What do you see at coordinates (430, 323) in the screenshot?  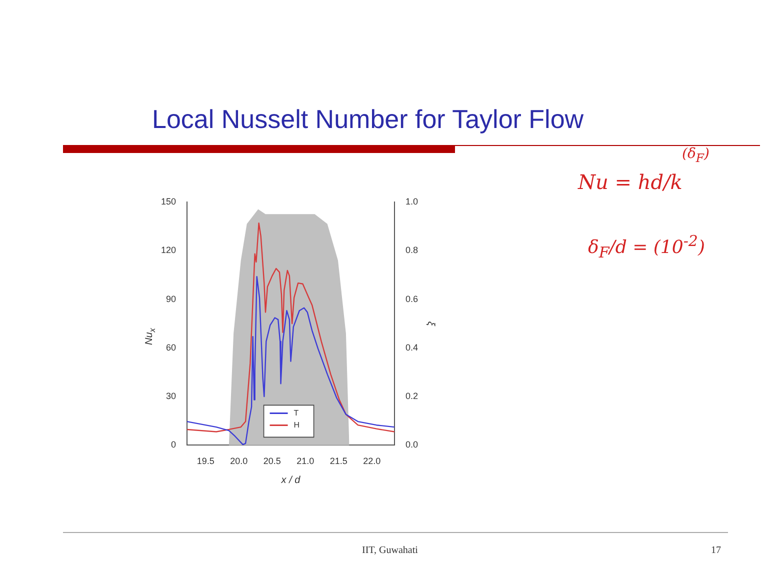 I see `y2-axis-title: ξ` at bounding box center [430, 323].